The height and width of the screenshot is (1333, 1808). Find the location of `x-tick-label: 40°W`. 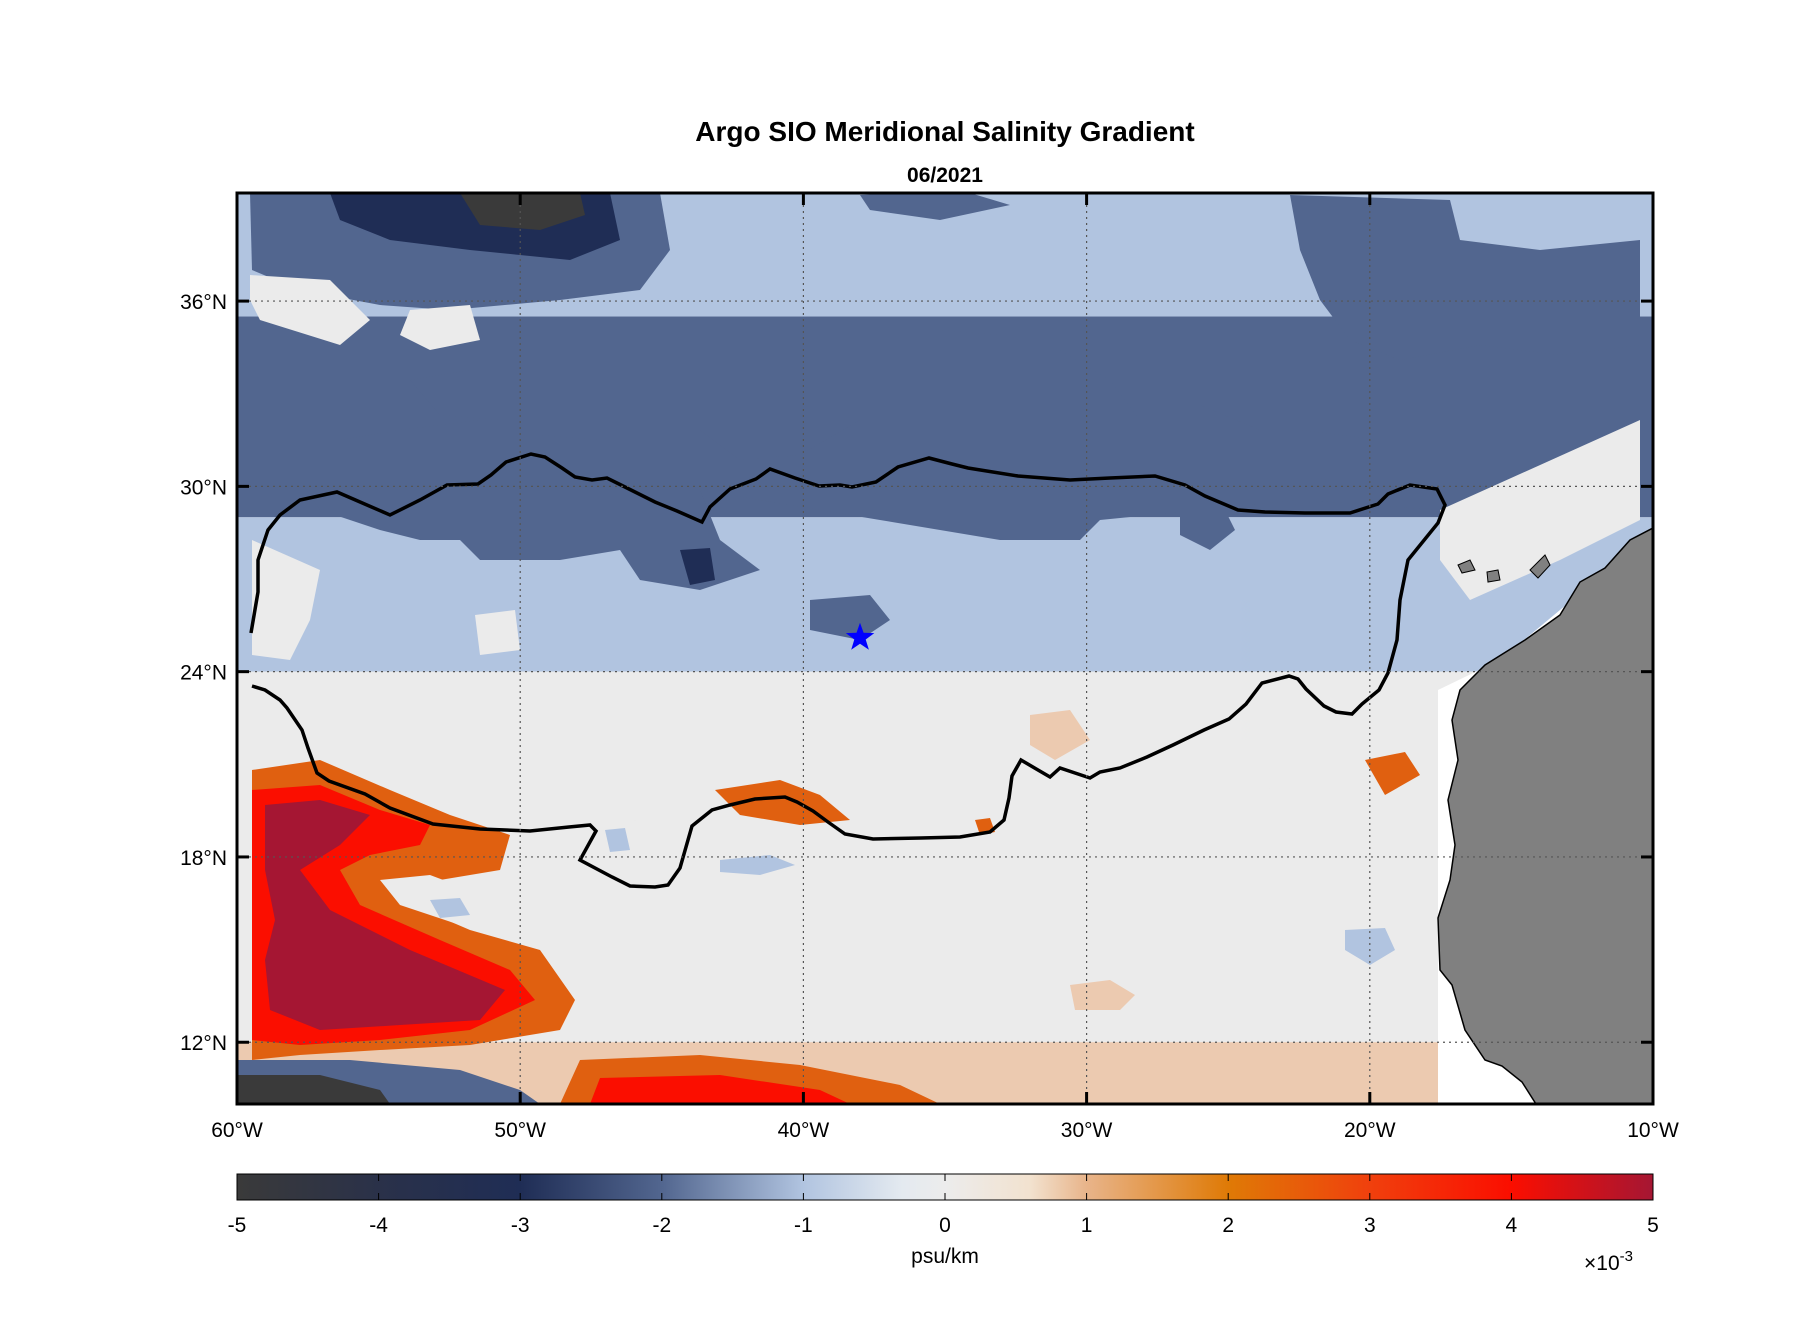

x-tick-label: 40°W is located at coordinates (804, 1130).